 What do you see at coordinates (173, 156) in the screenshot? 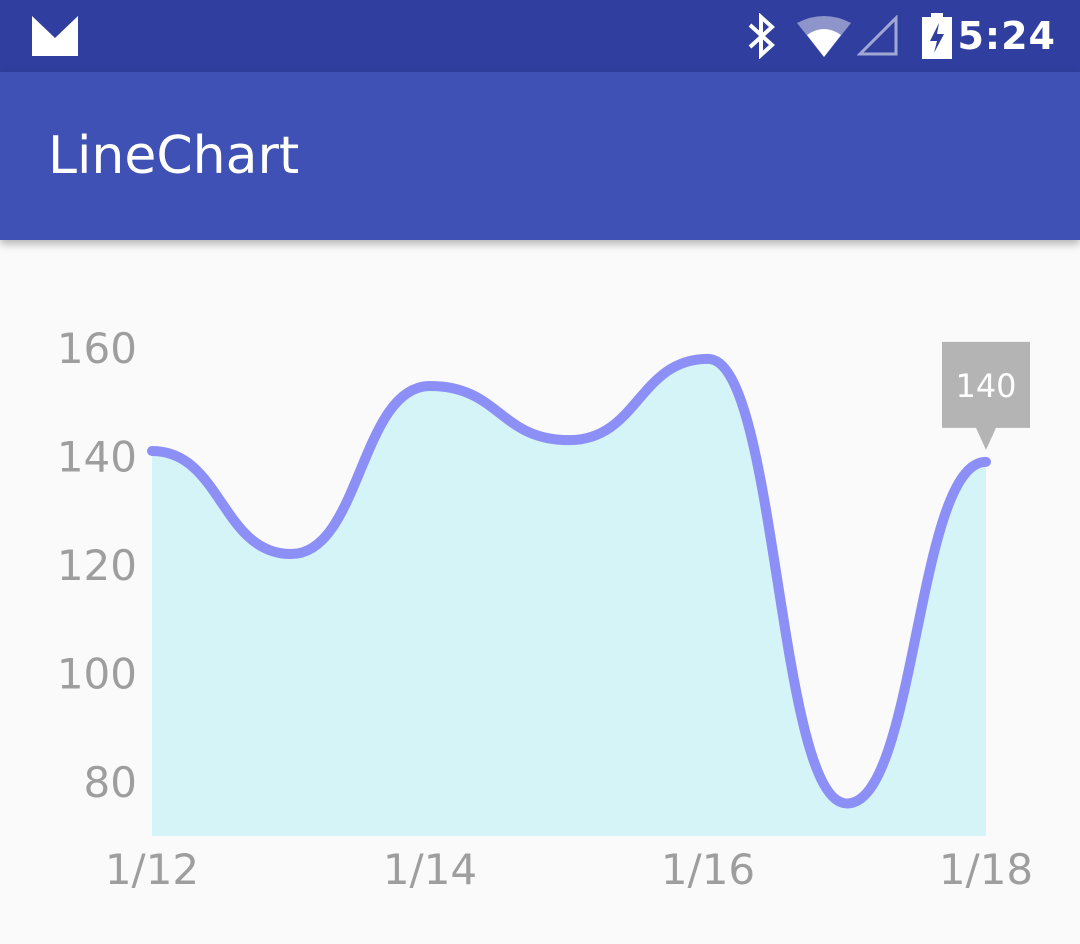
I see `app-title: LineChart` at bounding box center [173, 156].